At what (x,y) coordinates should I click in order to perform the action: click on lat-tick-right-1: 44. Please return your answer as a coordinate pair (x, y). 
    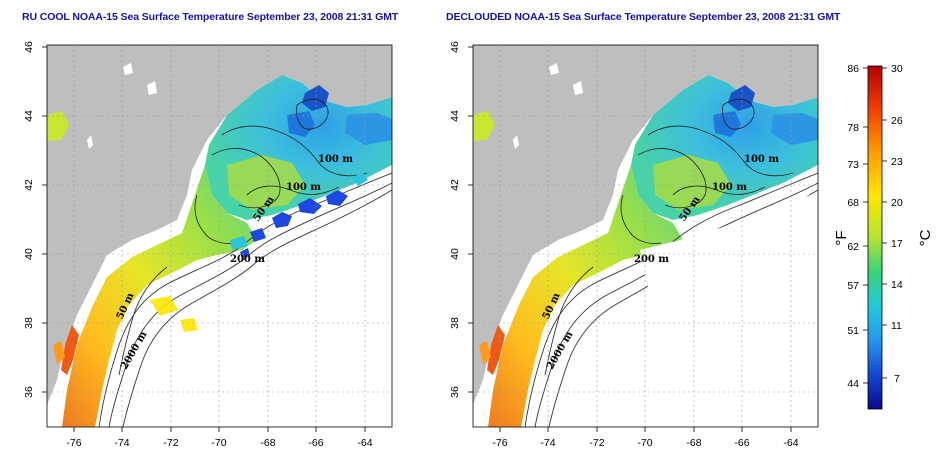
    Looking at the image, I should click on (455, 116).